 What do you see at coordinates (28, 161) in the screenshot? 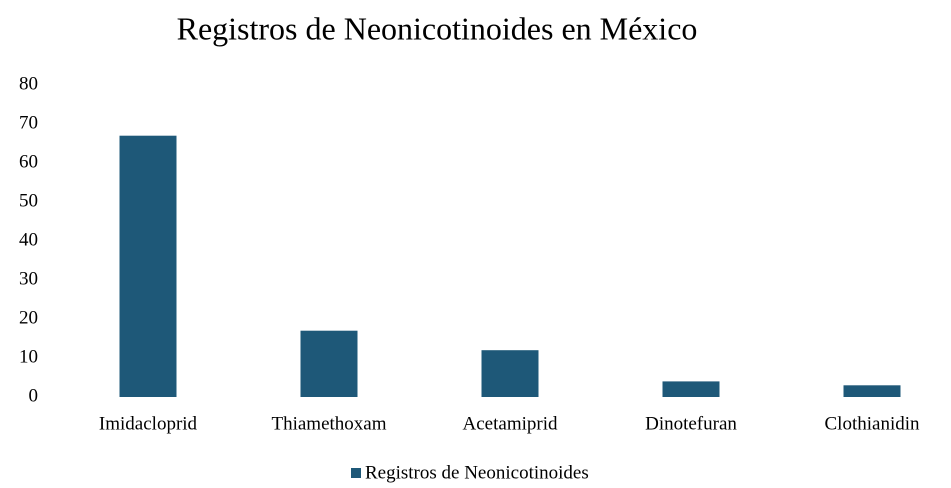
I see `y-tick-label: 60` at bounding box center [28, 161].